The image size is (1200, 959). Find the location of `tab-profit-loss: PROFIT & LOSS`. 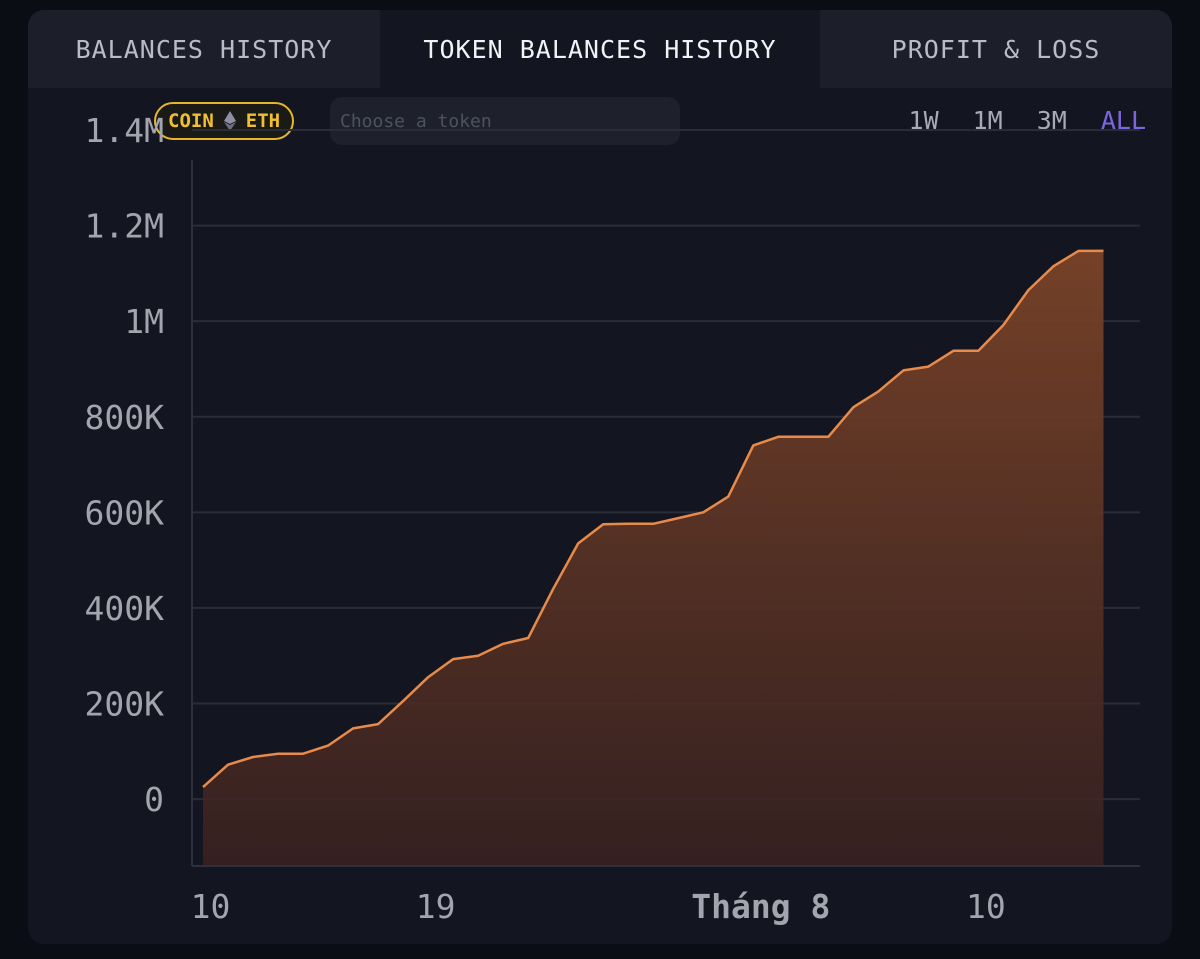

tab-profit-loss: PROFIT & LOSS is located at coordinates (996, 49).